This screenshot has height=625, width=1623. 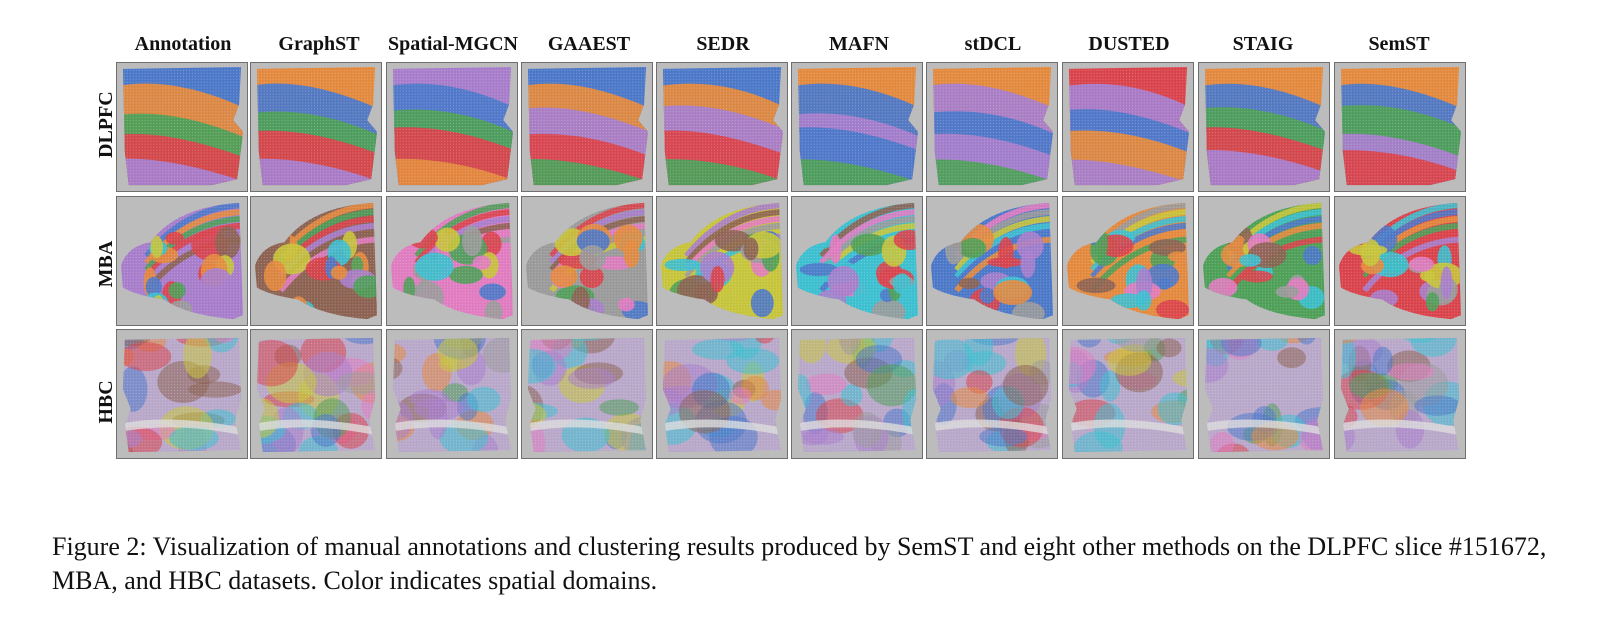 I want to click on panel-dlpfc-annotation, so click(x=182, y=127).